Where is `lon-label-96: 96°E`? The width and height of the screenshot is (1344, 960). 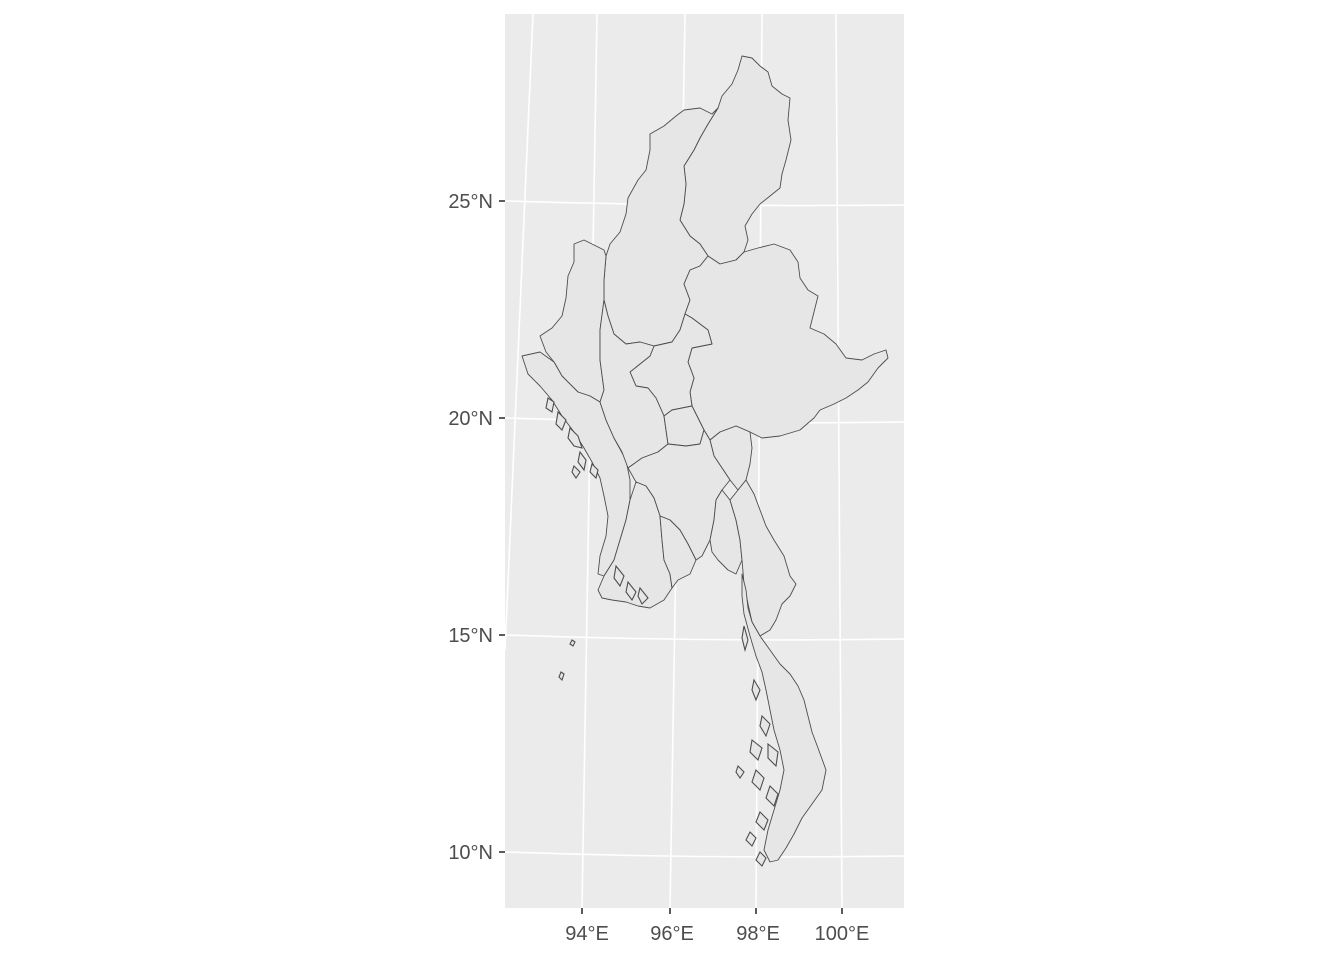
lon-label-96: 96°E is located at coordinates (672, 934).